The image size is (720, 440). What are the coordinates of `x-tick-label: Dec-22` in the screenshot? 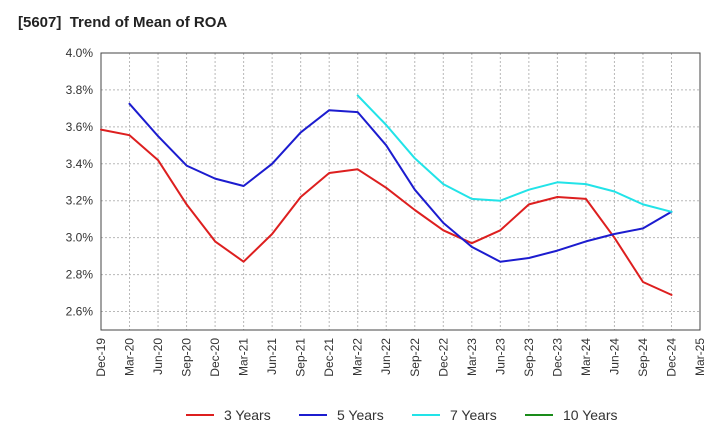 It's located at (443, 357).